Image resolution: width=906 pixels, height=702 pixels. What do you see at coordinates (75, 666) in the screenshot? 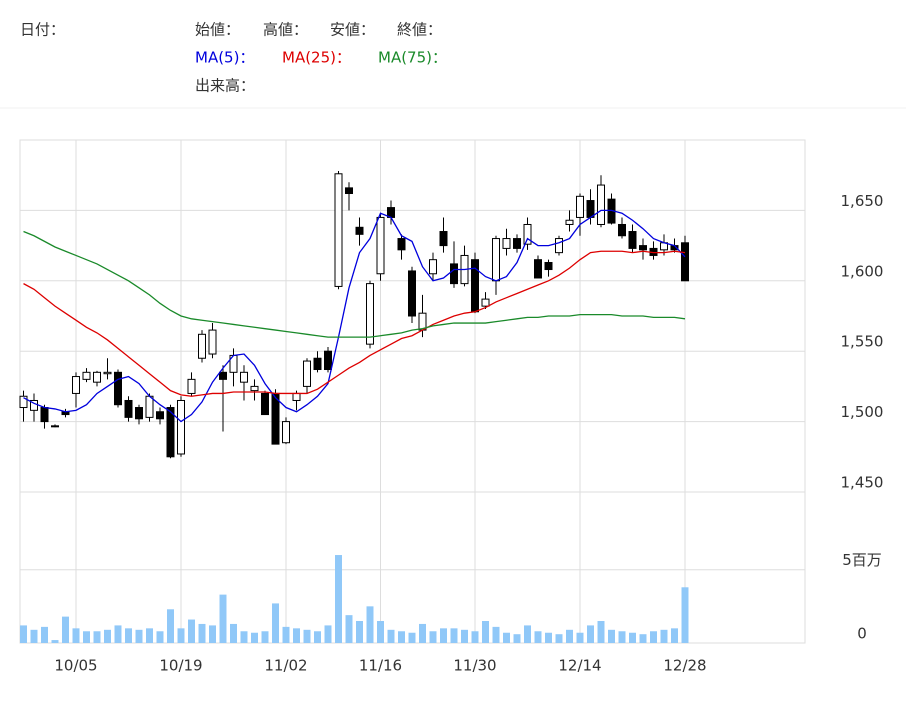
I see `x-tick-label: 10/05` at bounding box center [75, 666].